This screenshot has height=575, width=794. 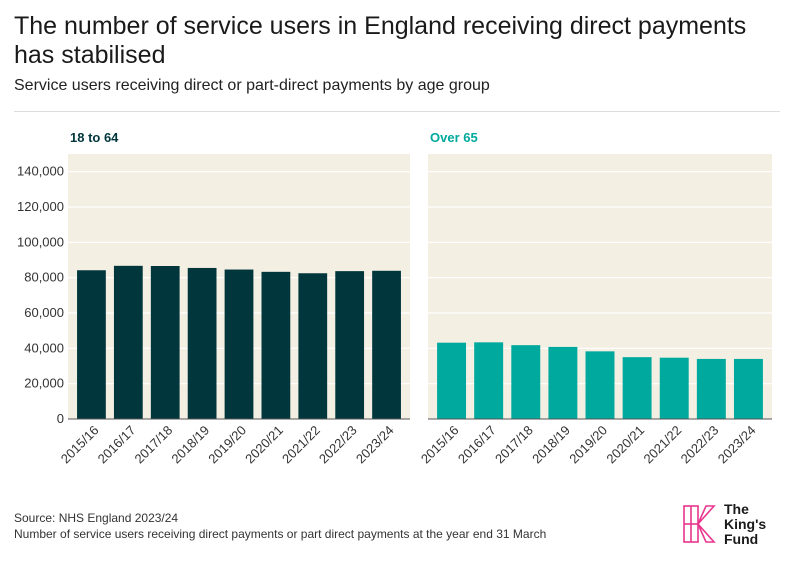 I want to click on panel-label-over-65: Over 65, so click(x=454, y=137).